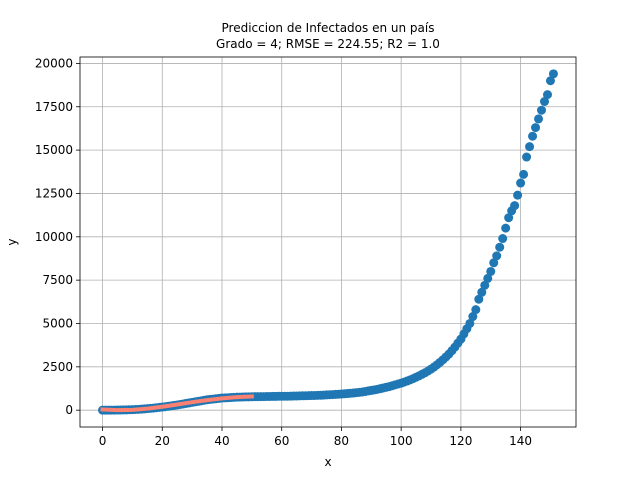  Describe the element at coordinates (520, 441) in the screenshot. I see `x-tick-label: 140` at that location.